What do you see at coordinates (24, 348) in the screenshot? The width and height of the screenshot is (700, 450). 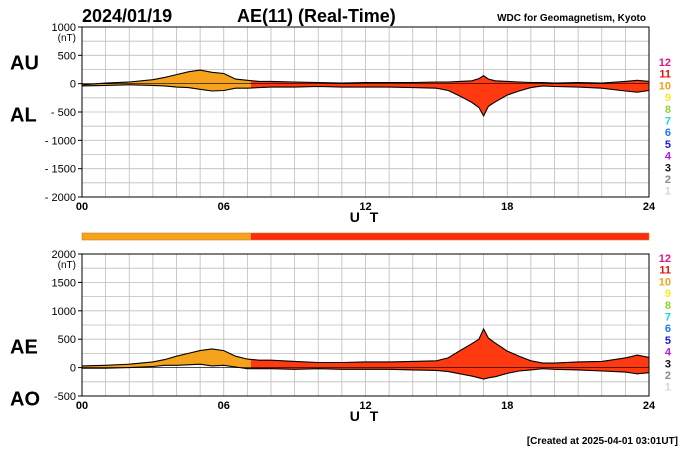 I see `series-label-upper: AE` at bounding box center [24, 348].